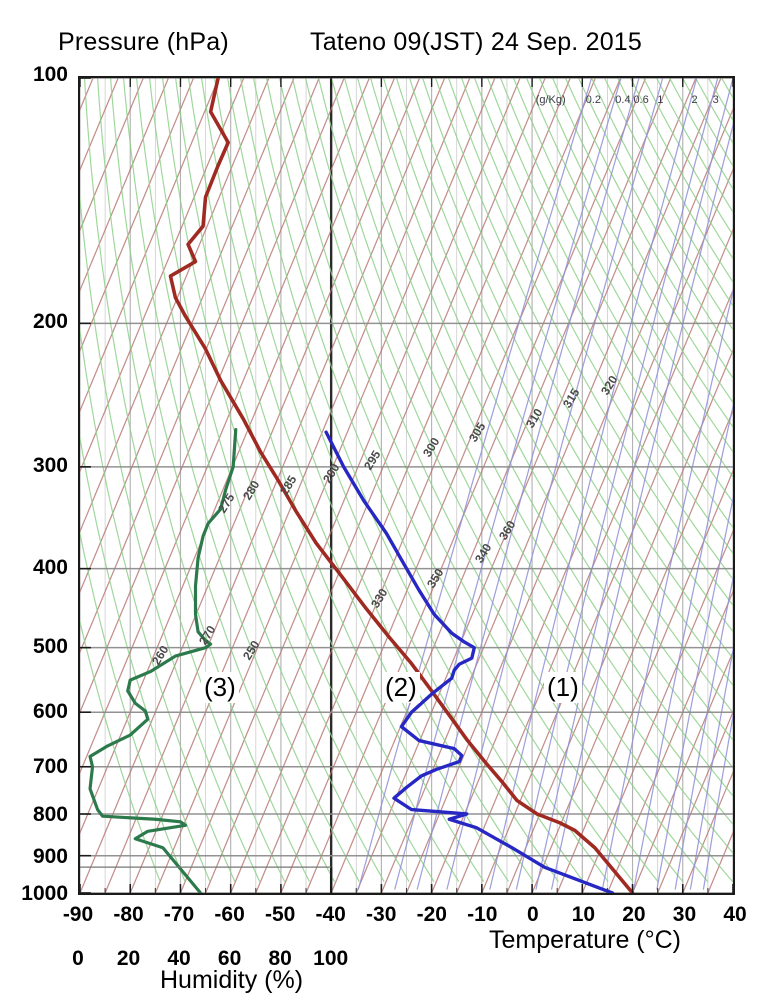 The image size is (767, 1000). Describe the element at coordinates (229, 958) in the screenshot. I see `humidity-tick-label: 60` at that location.